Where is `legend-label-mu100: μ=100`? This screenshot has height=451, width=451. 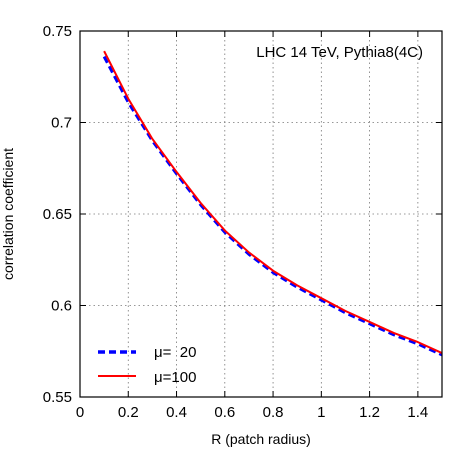 legend-label-mu100: μ=100 is located at coordinates (175, 377).